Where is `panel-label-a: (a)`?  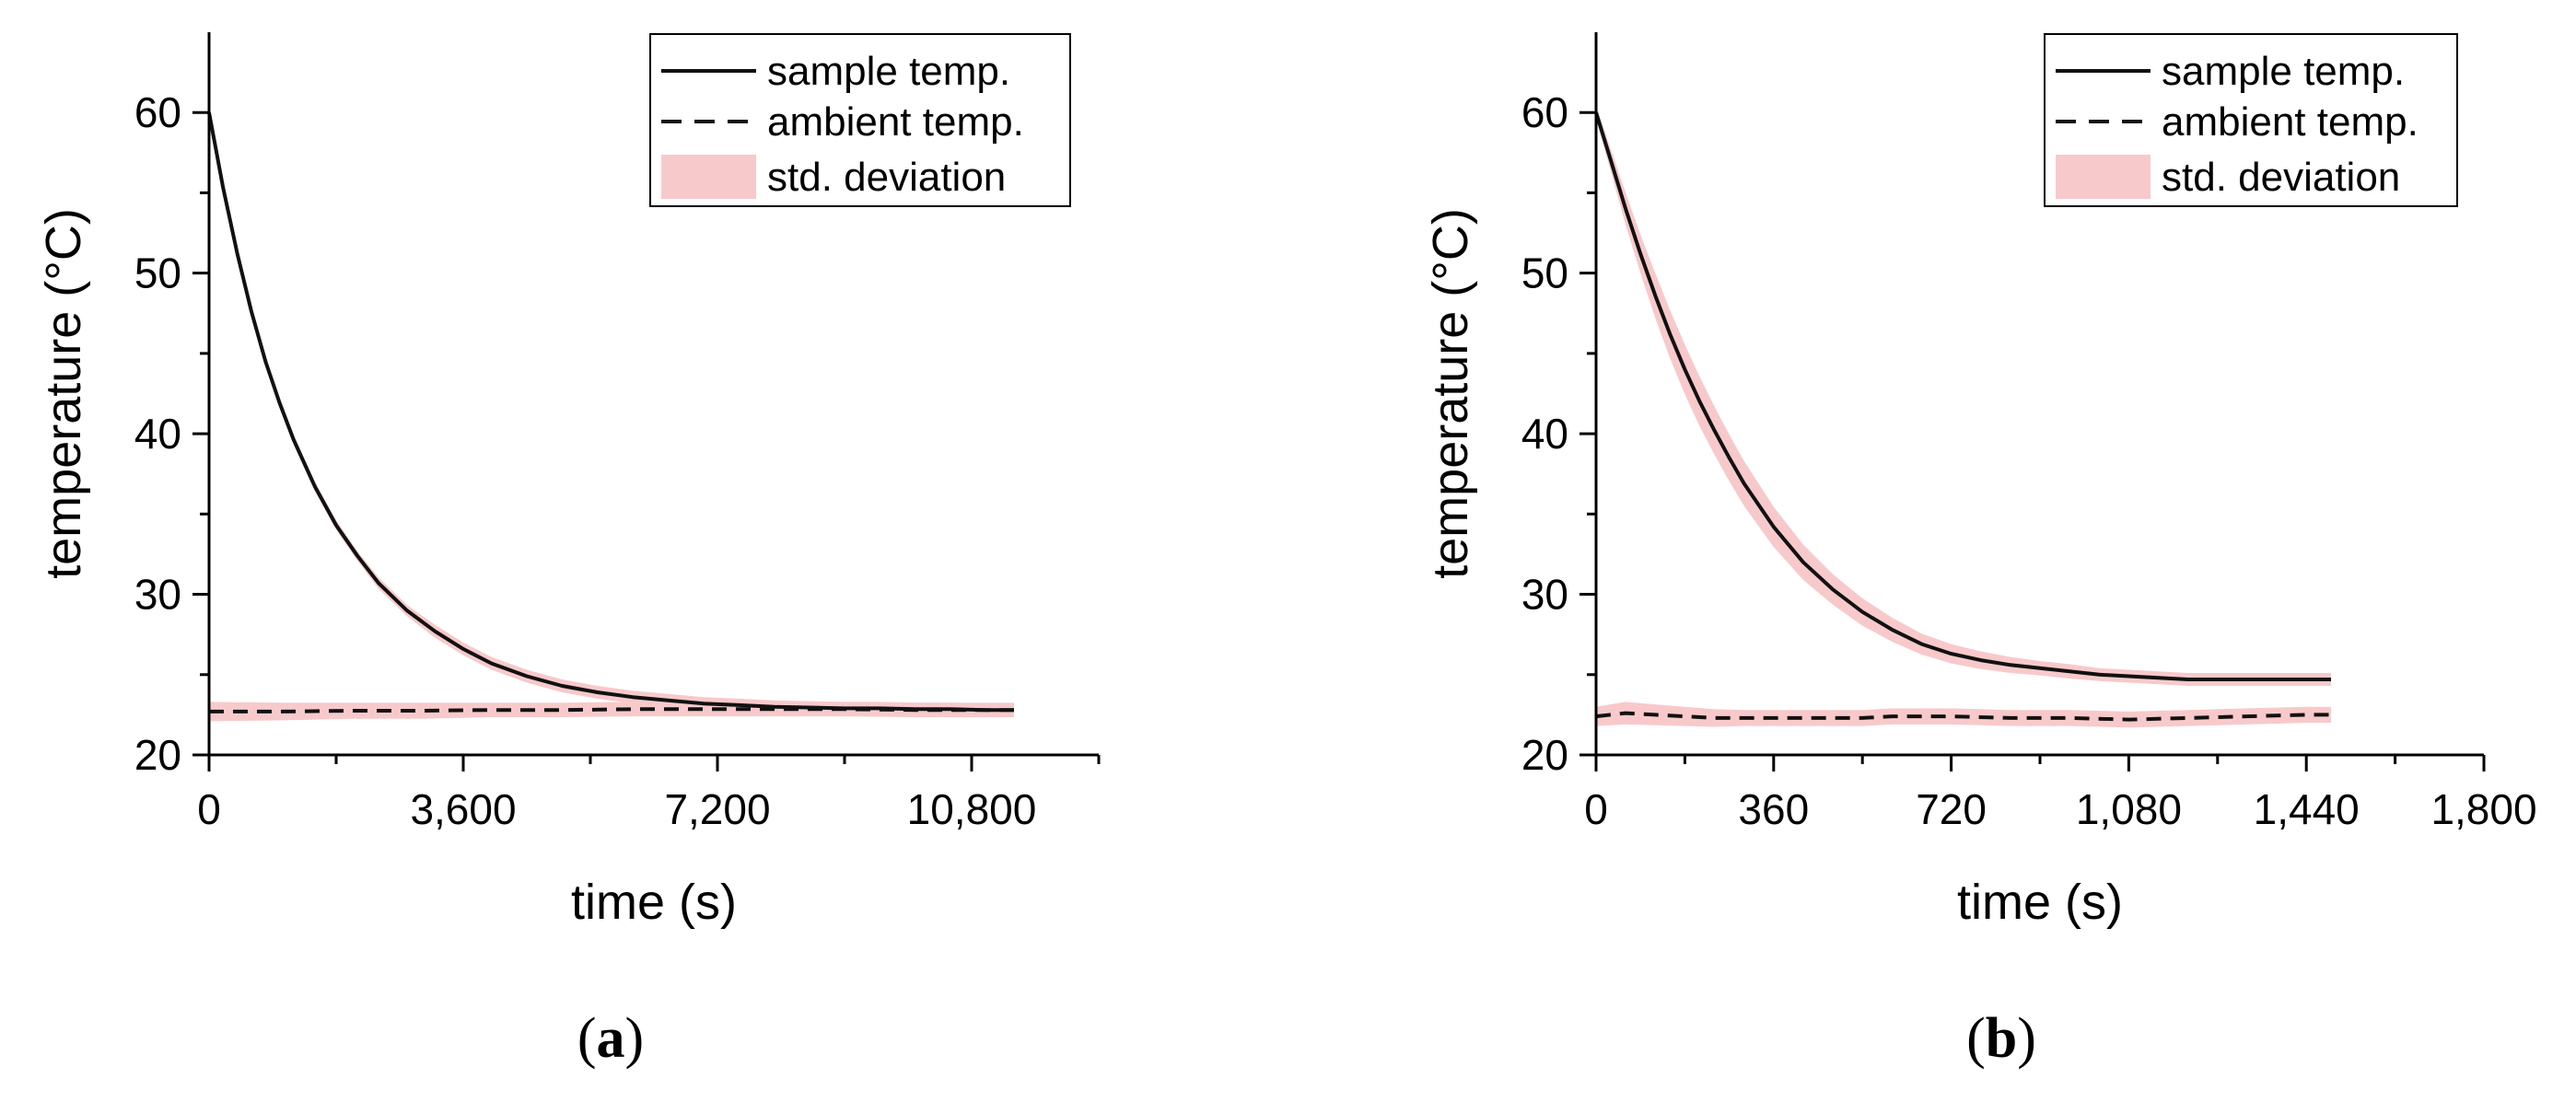 panel-label-a: (a) is located at coordinates (610, 1038).